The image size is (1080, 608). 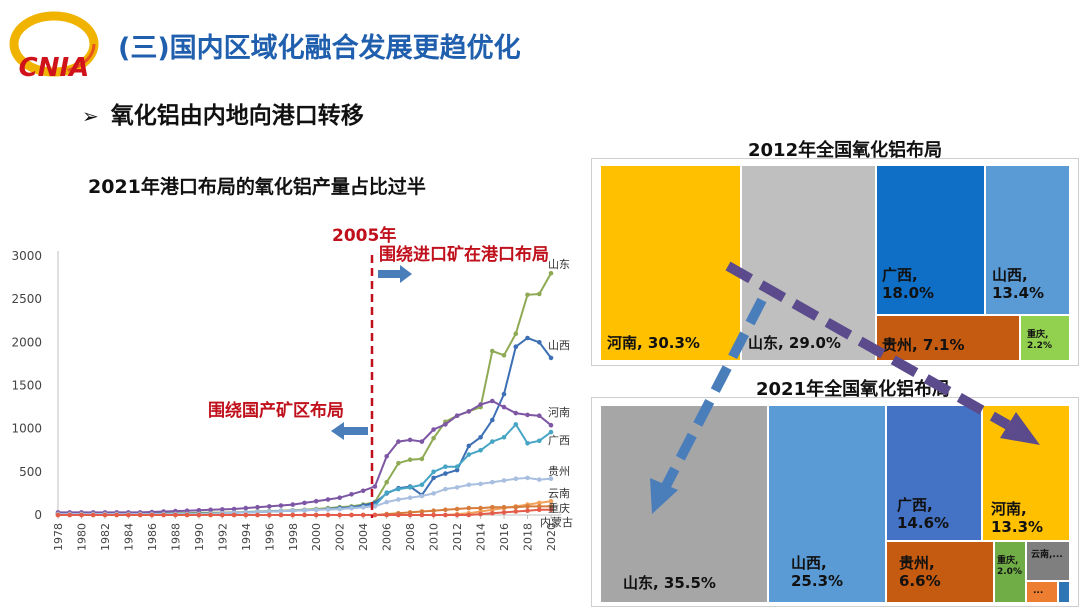 I want to click on line-chart-title: 2021年港口布局的氧化铝产量占比过半, so click(x=257, y=187).